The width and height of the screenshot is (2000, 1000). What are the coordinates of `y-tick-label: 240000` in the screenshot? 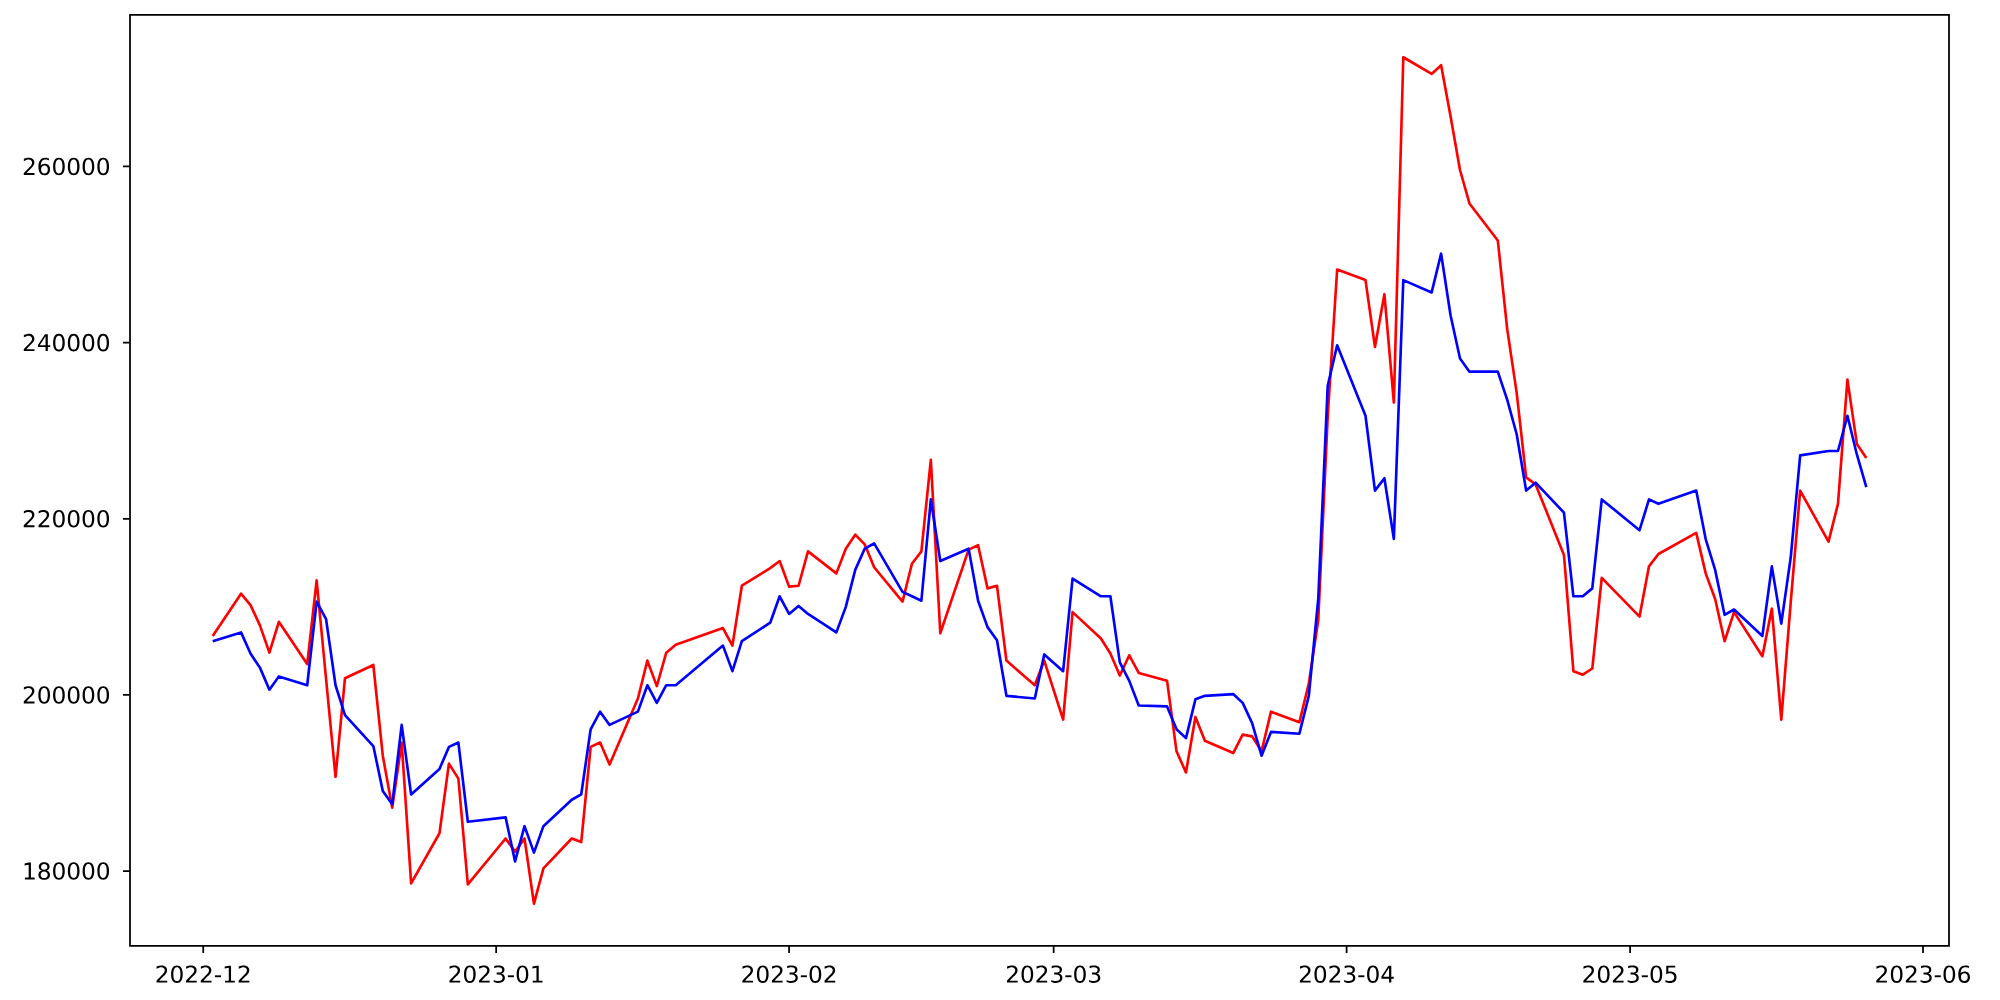 It's located at (66, 342).